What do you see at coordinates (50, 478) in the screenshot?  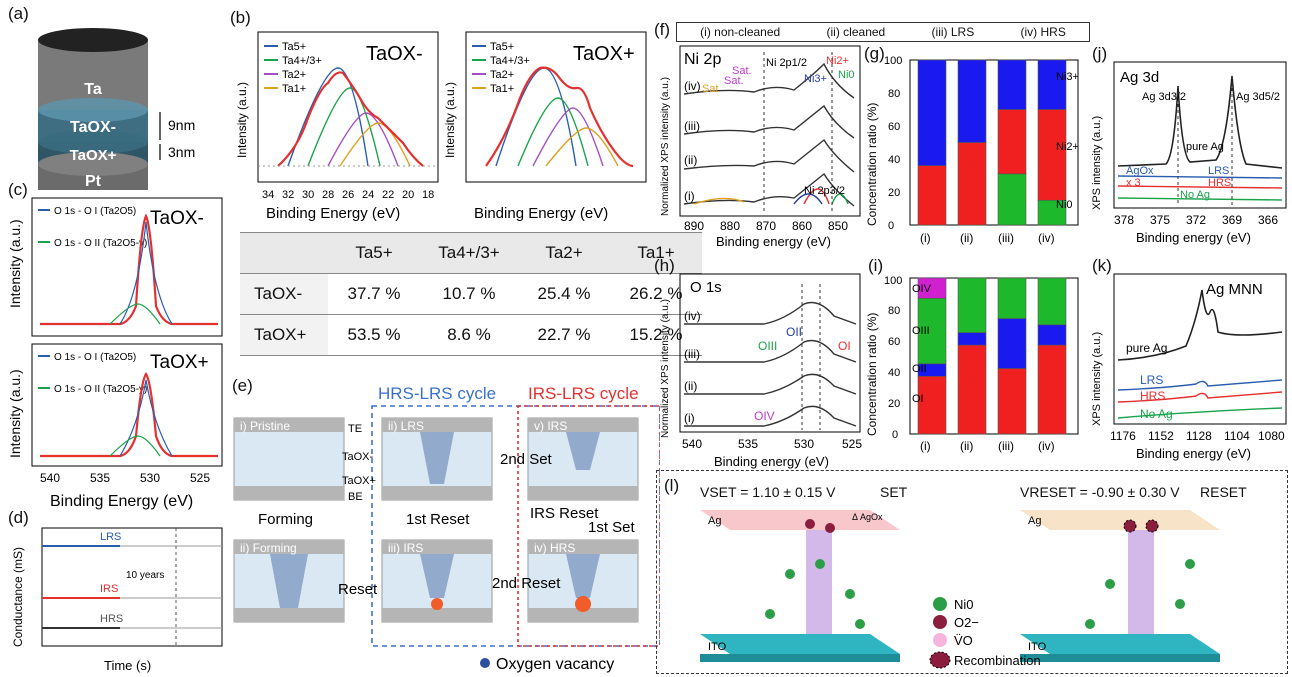 I see `c-tick: 540` at bounding box center [50, 478].